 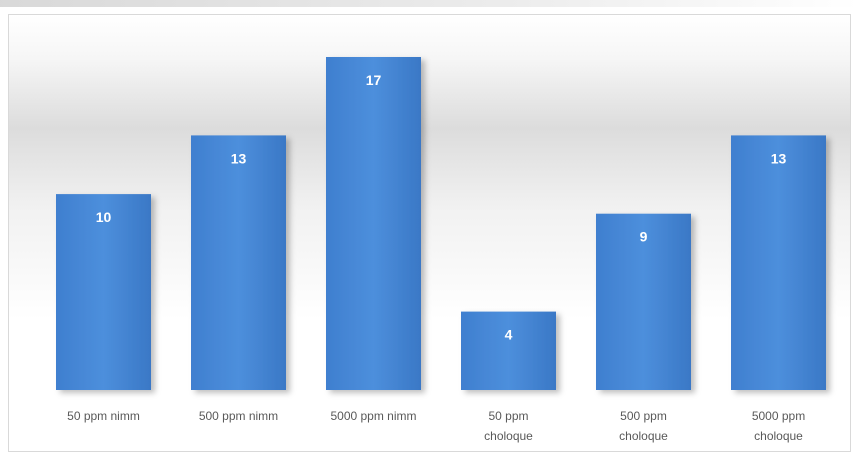 What do you see at coordinates (429, 3) in the screenshot?
I see `chart-header-strip` at bounding box center [429, 3].